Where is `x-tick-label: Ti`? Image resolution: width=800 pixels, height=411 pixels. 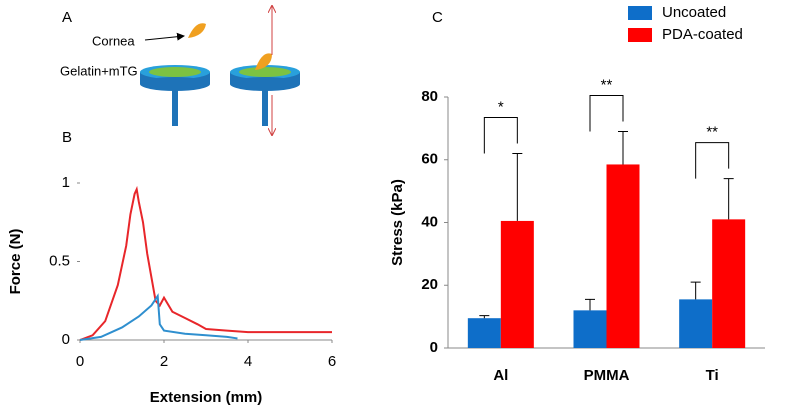 x-tick-label: Ti is located at coordinates (712, 375).